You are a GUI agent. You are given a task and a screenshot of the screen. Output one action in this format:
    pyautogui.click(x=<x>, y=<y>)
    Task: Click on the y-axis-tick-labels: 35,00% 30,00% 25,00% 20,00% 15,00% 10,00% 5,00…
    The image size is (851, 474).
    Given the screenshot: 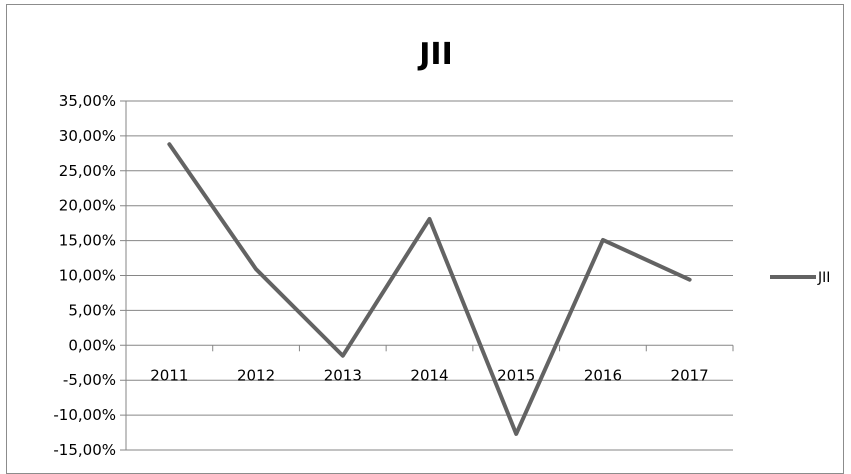 What is the action you would take?
    pyautogui.click(x=84, y=275)
    